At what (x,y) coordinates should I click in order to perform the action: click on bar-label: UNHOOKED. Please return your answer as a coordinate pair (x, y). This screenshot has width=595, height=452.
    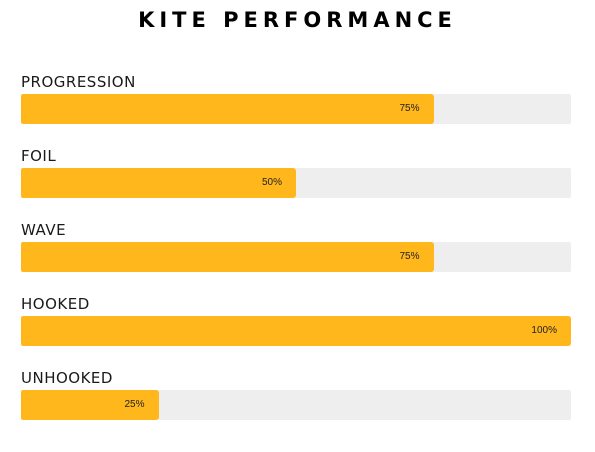
    Looking at the image, I should click on (67, 378).